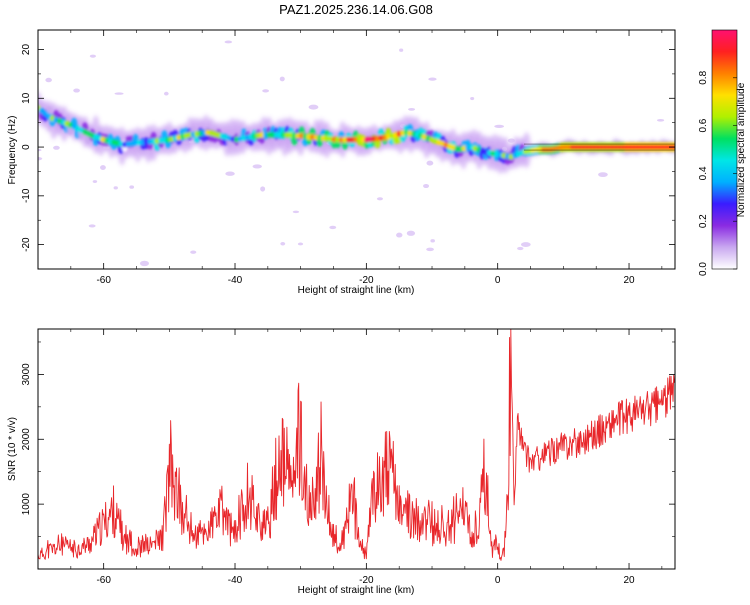 This screenshot has width=750, height=605. Describe the element at coordinates (26, 50) in the screenshot. I see `y-tick-label: 20` at that location.